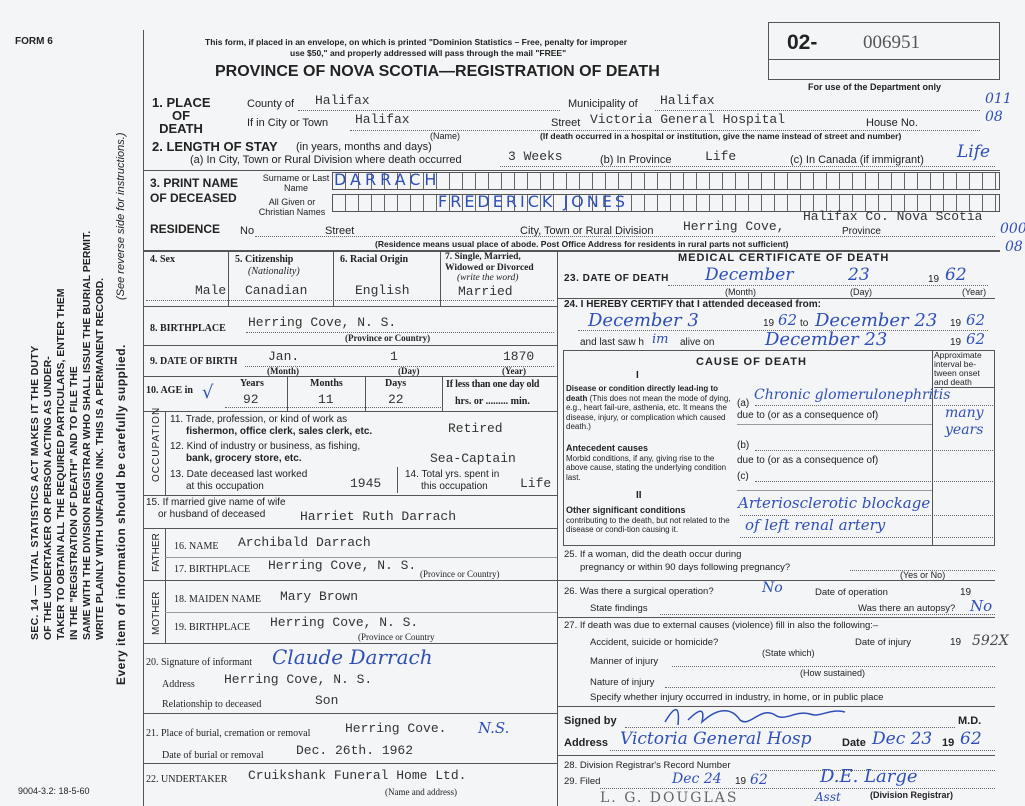  What do you see at coordinates (382, 290) in the screenshot?
I see `racial-value: English` at bounding box center [382, 290].